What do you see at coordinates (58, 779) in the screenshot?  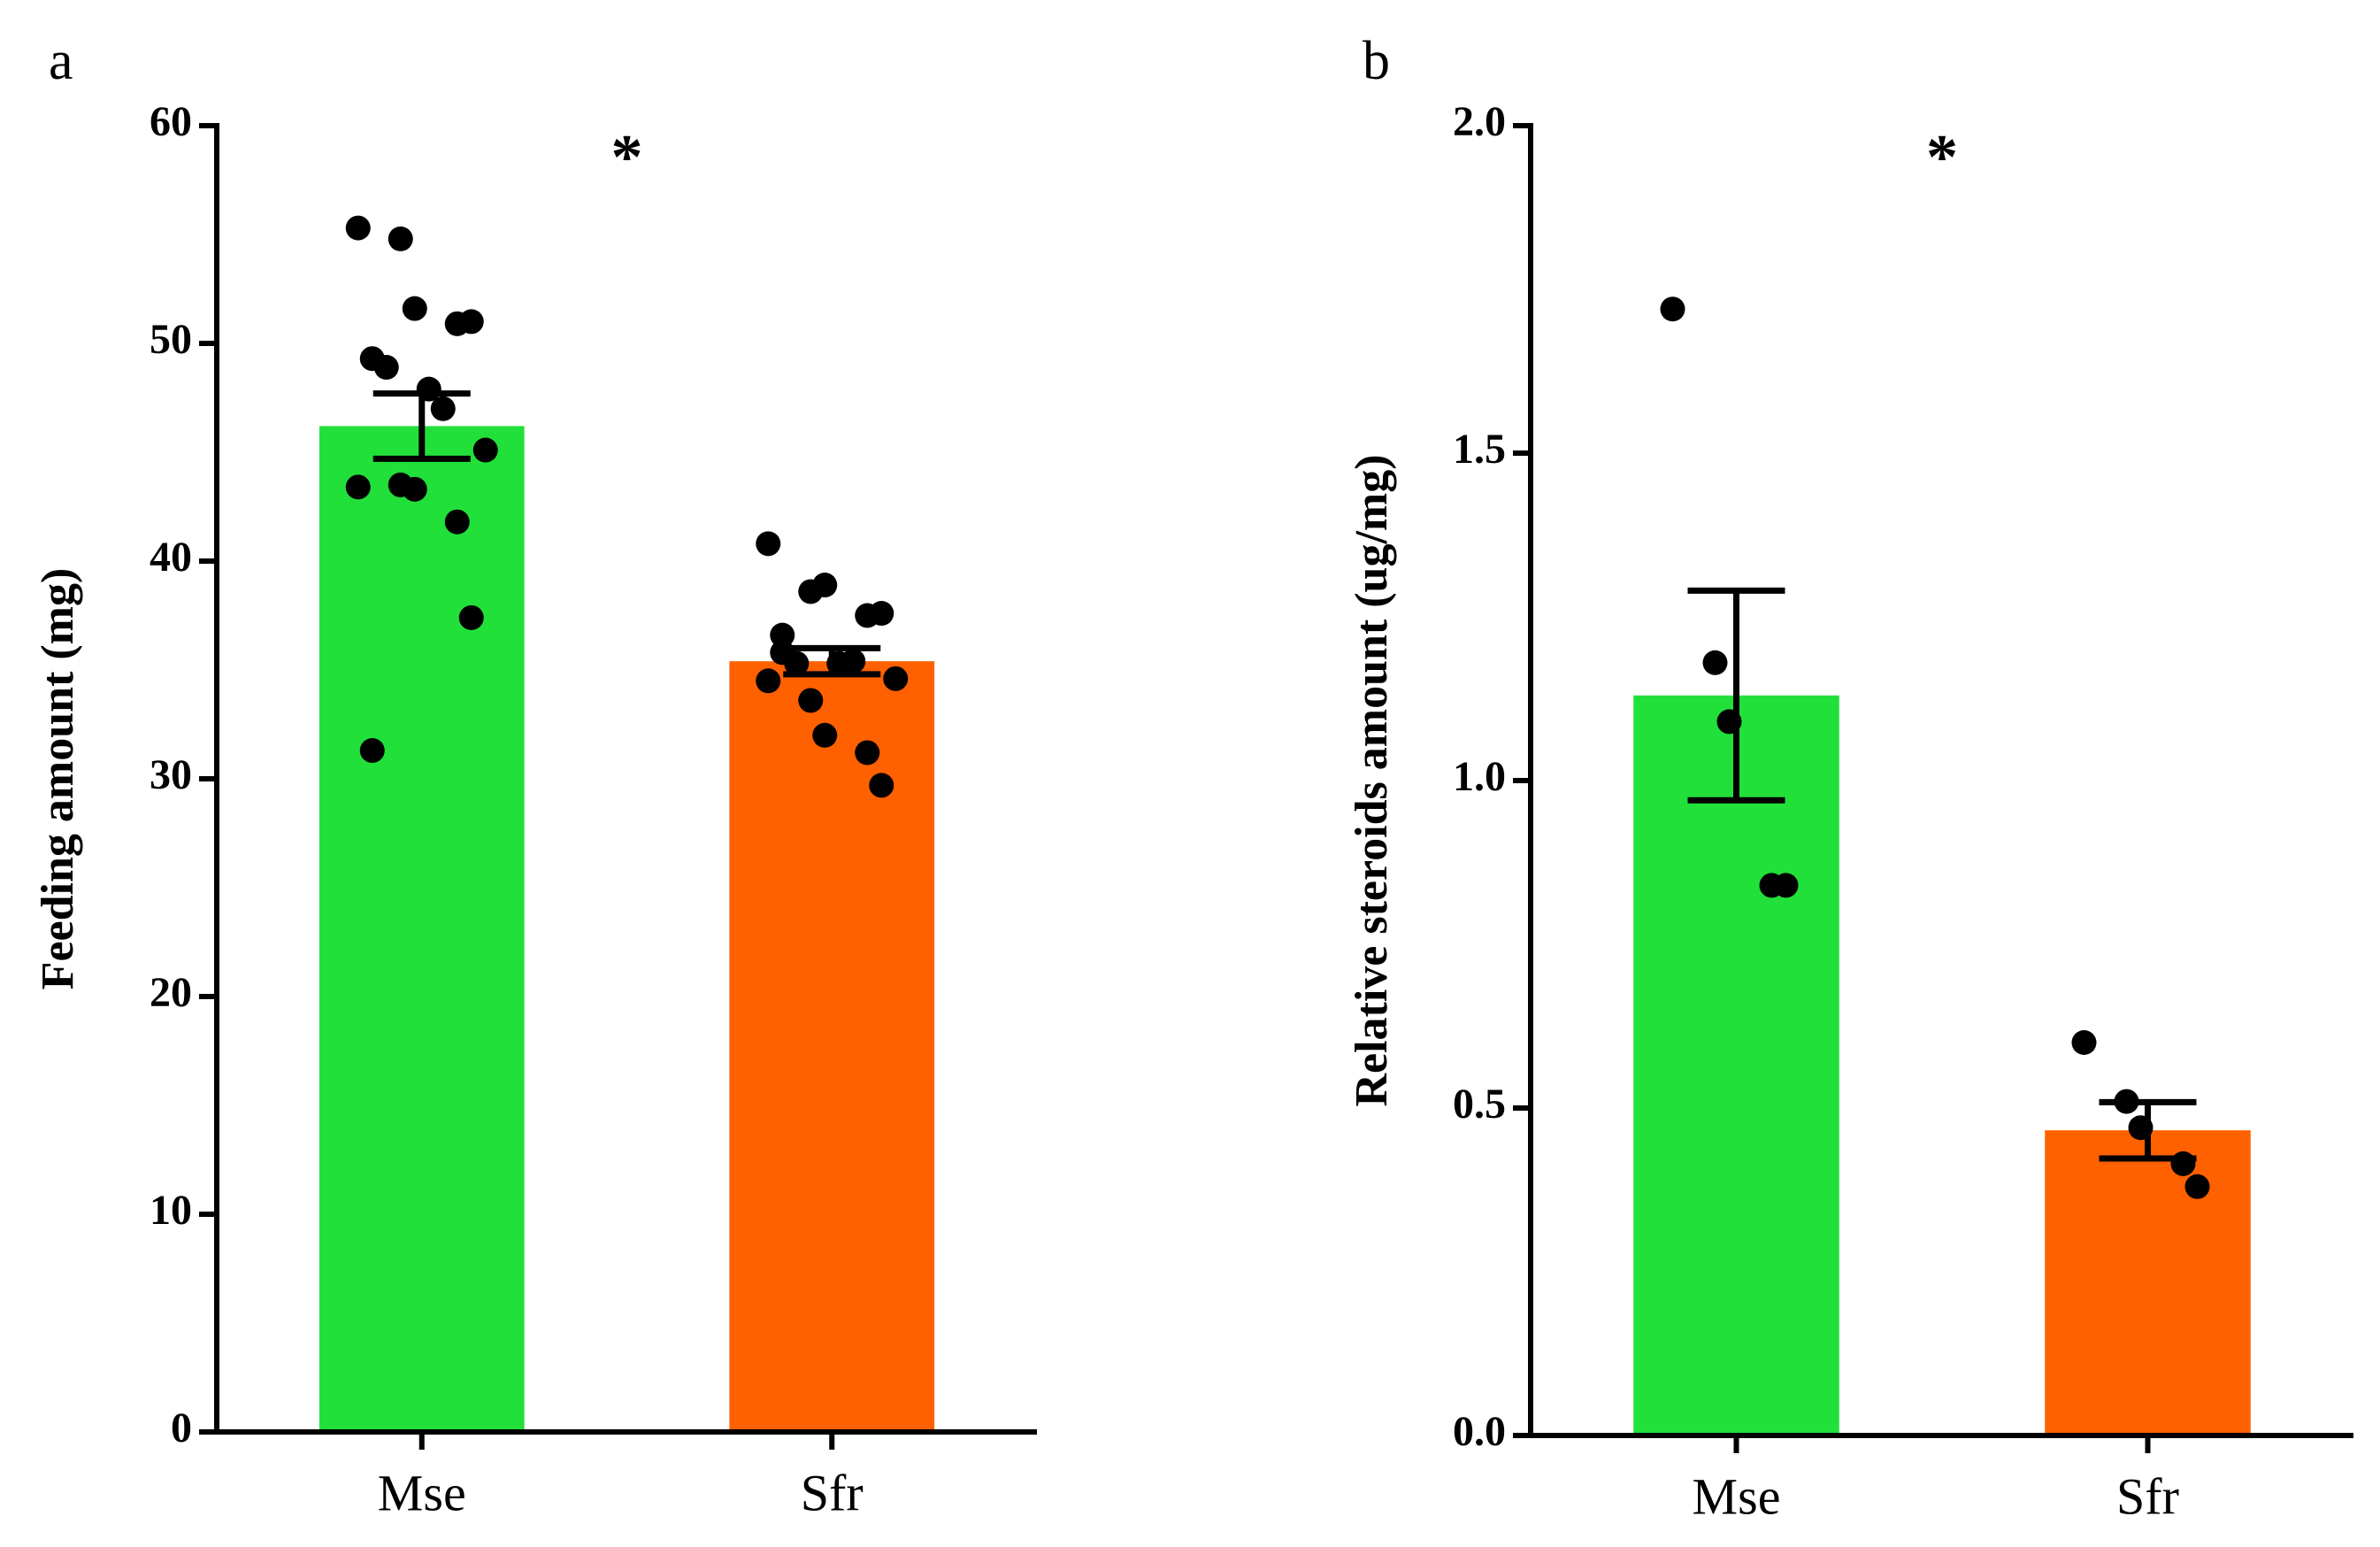 I see `y-axis-label: Feeding amount (mg)` at bounding box center [58, 779].